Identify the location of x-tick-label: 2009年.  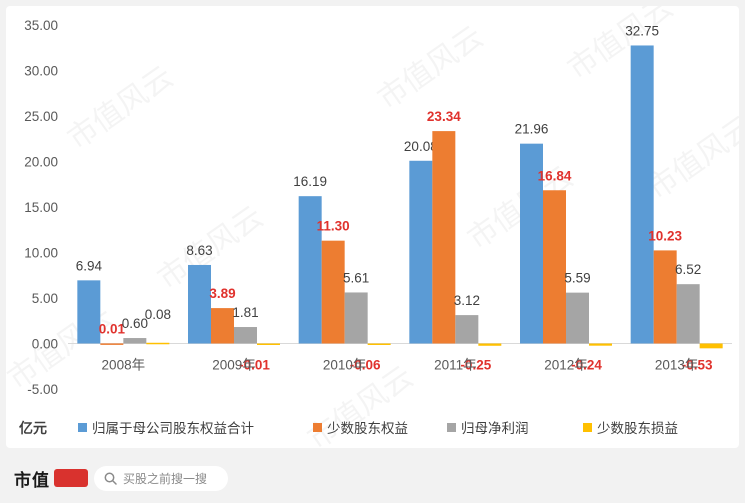
(234, 365).